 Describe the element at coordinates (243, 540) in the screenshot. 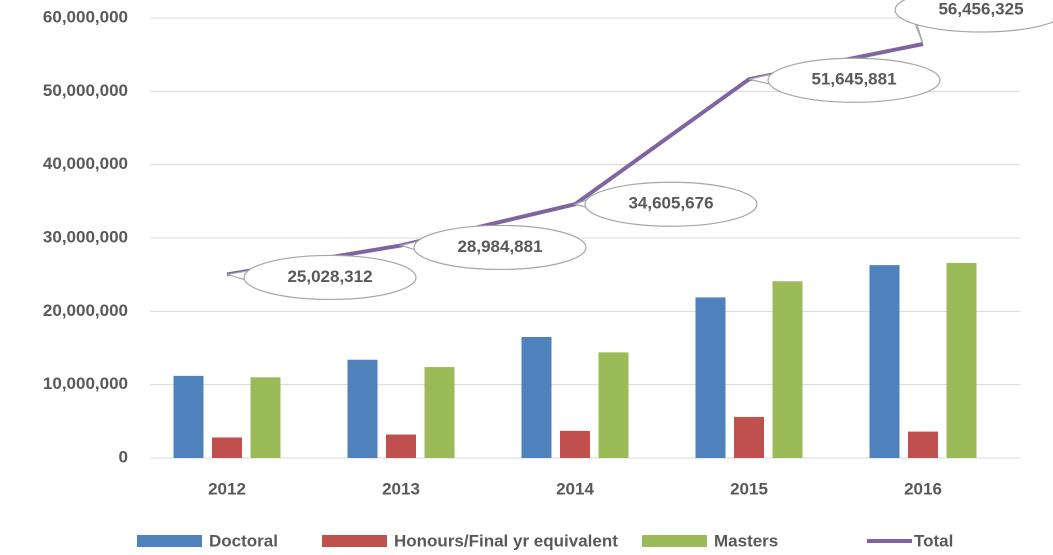

I see `legend-label: Doctoral` at that location.